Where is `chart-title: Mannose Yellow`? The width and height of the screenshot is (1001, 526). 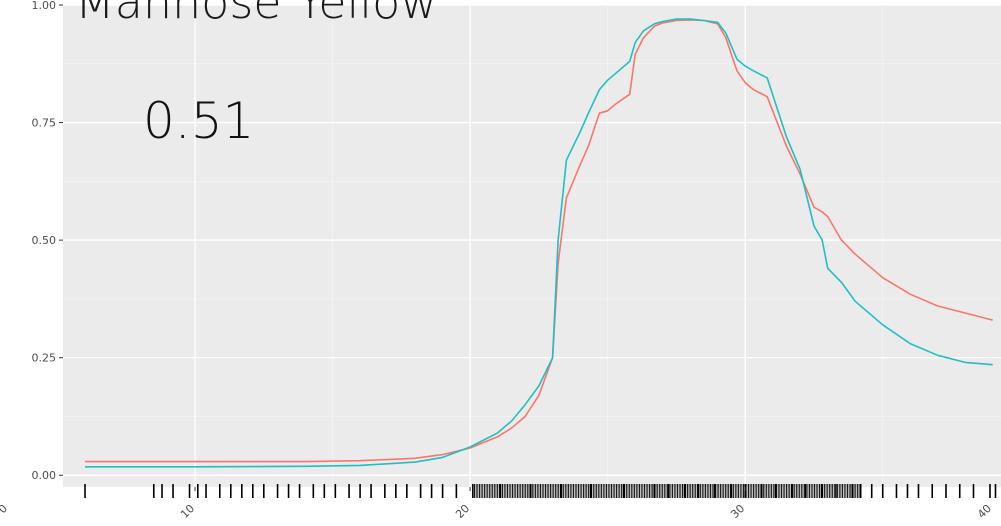 chart-title: Mannose Yellow is located at coordinates (256, 14).